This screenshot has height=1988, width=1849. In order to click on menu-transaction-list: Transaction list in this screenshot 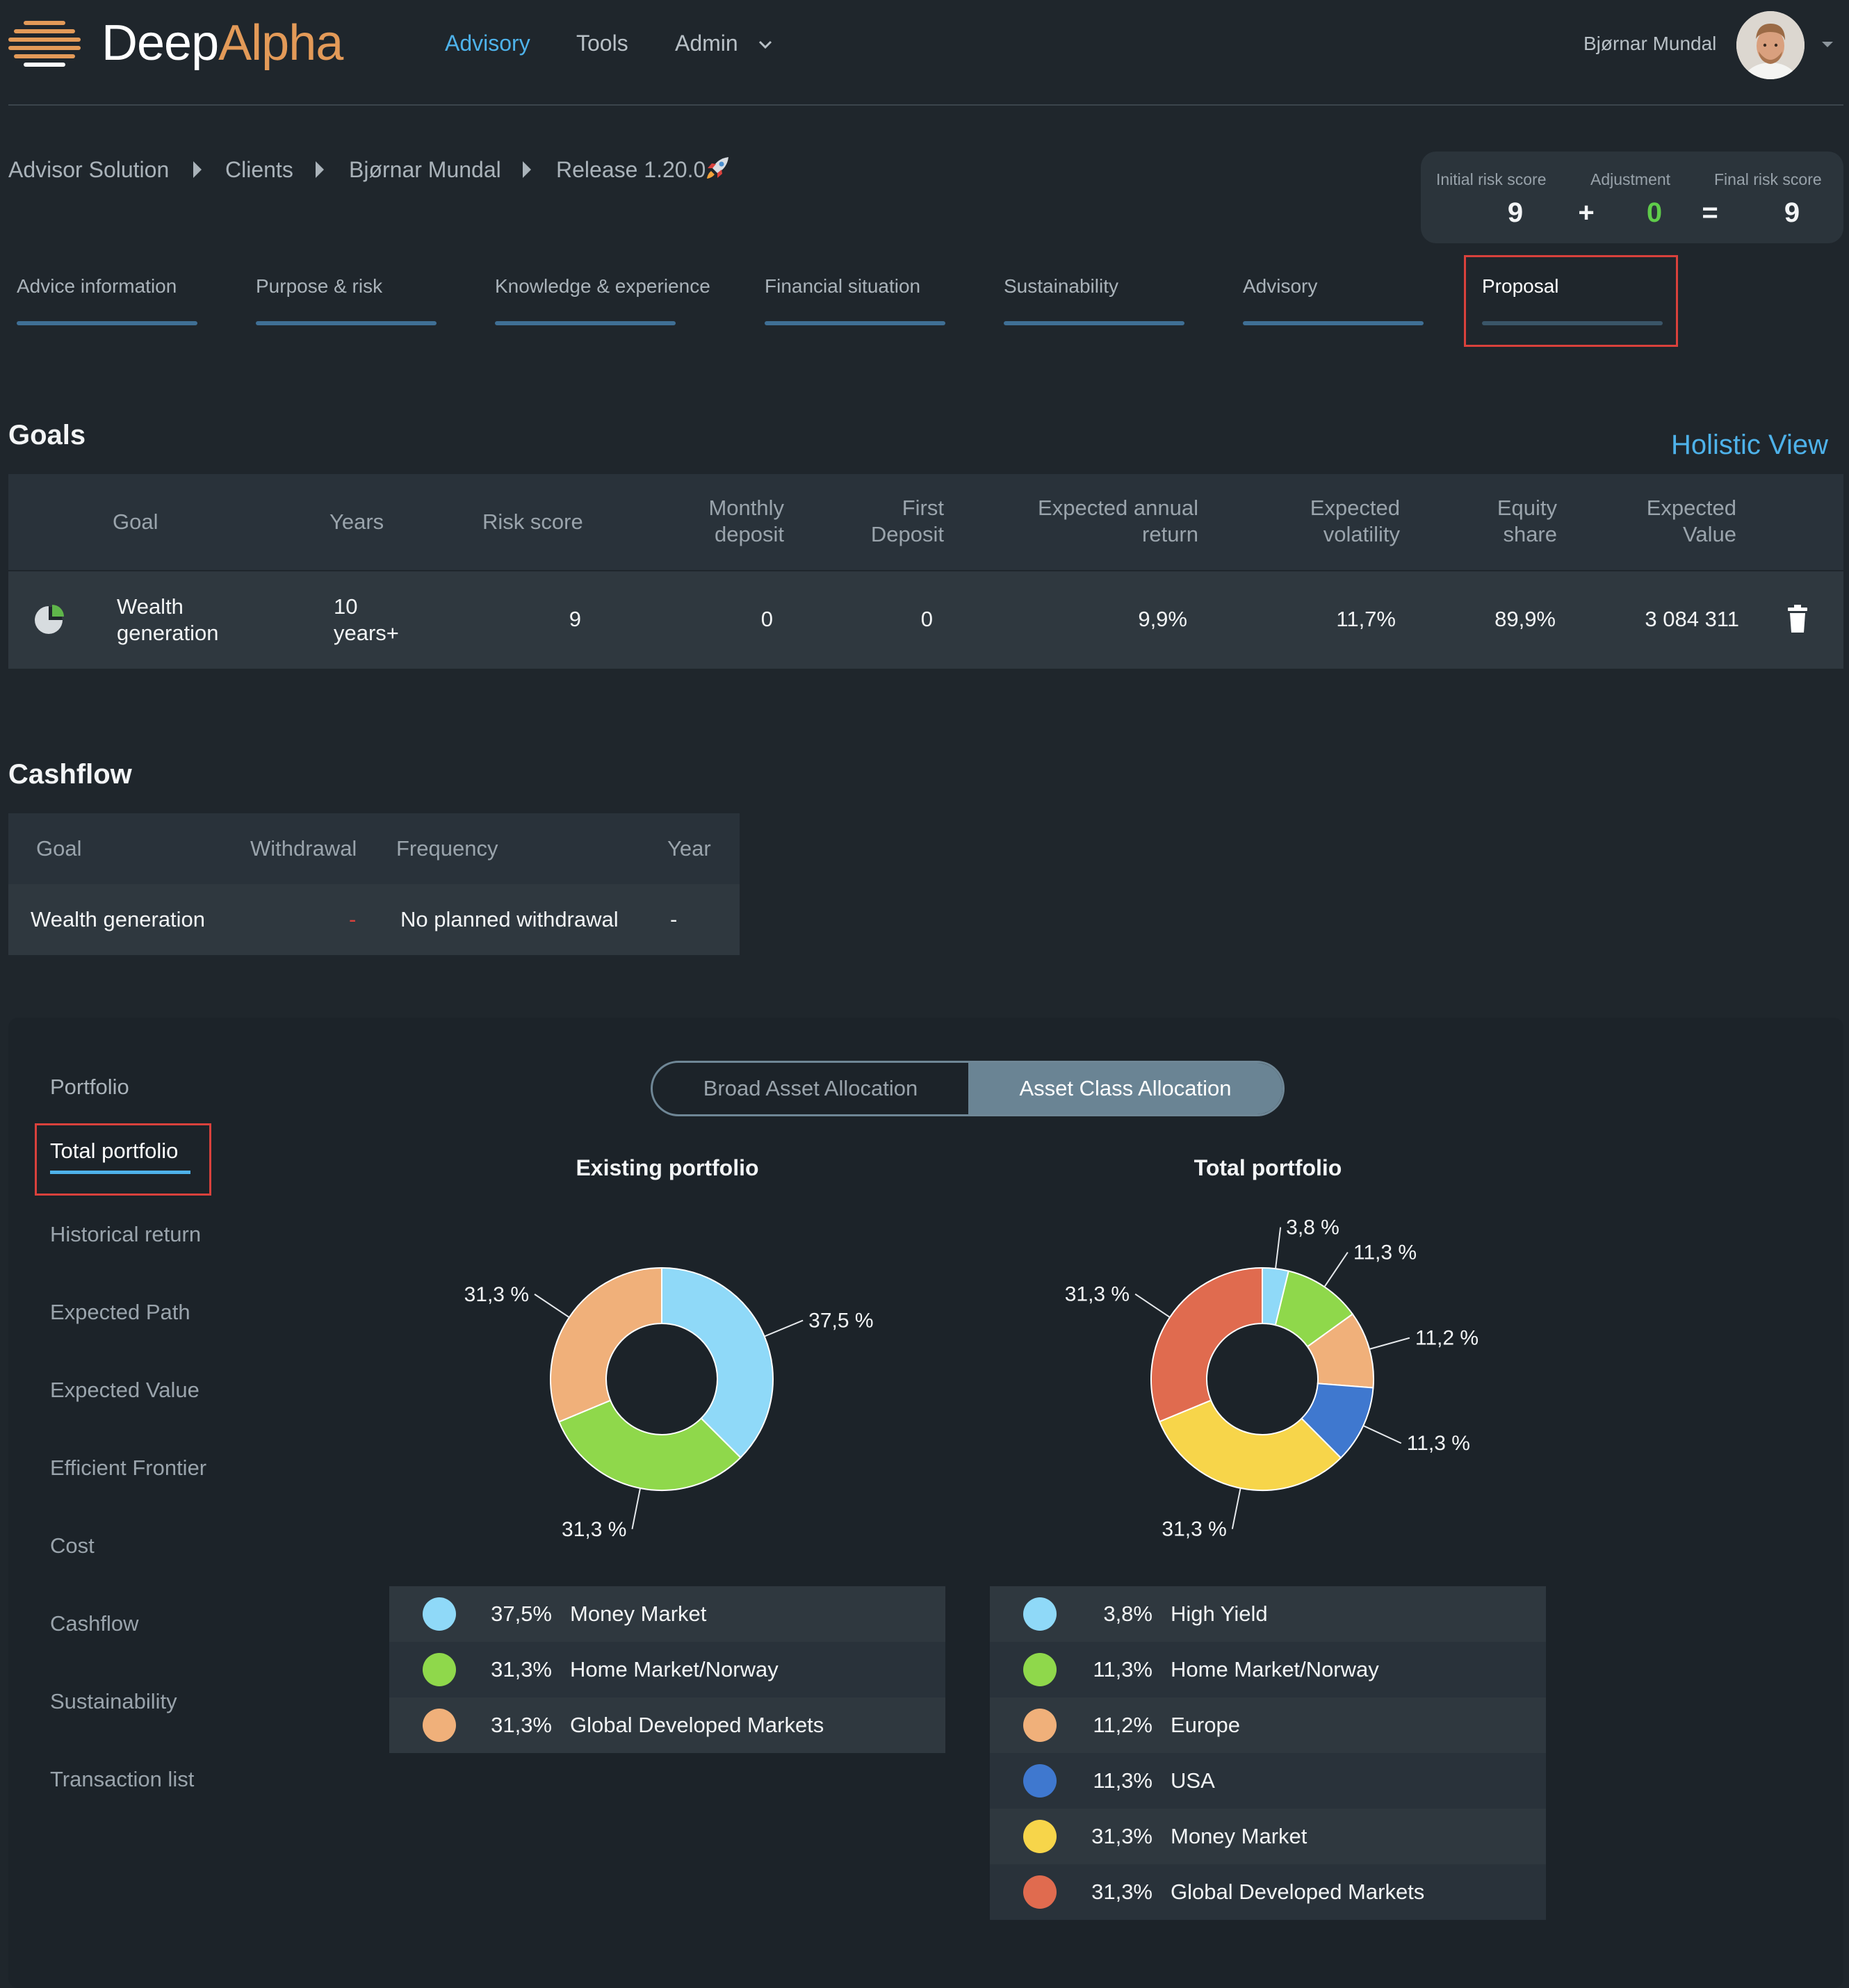, I will do `click(122, 1779)`.